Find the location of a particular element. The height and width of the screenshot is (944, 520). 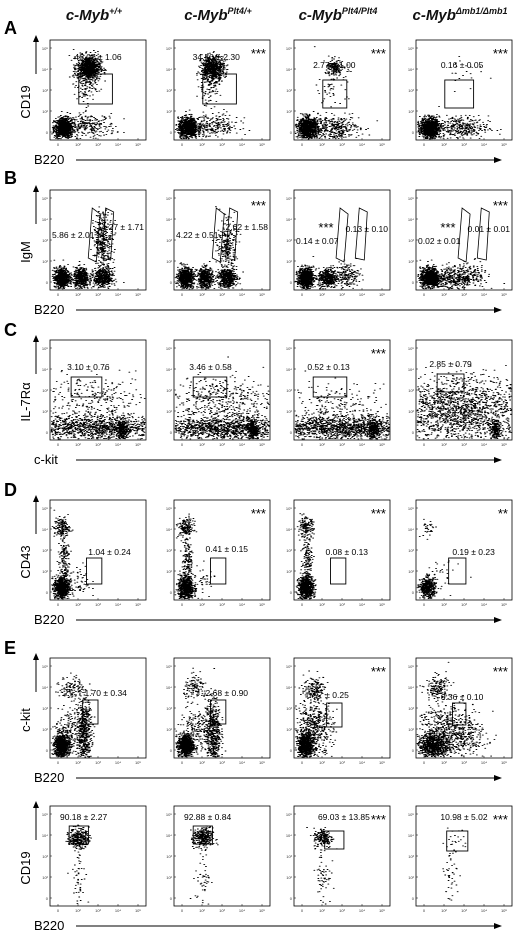

y-axis-label: IL-7Rα is located at coordinates (25, 402).